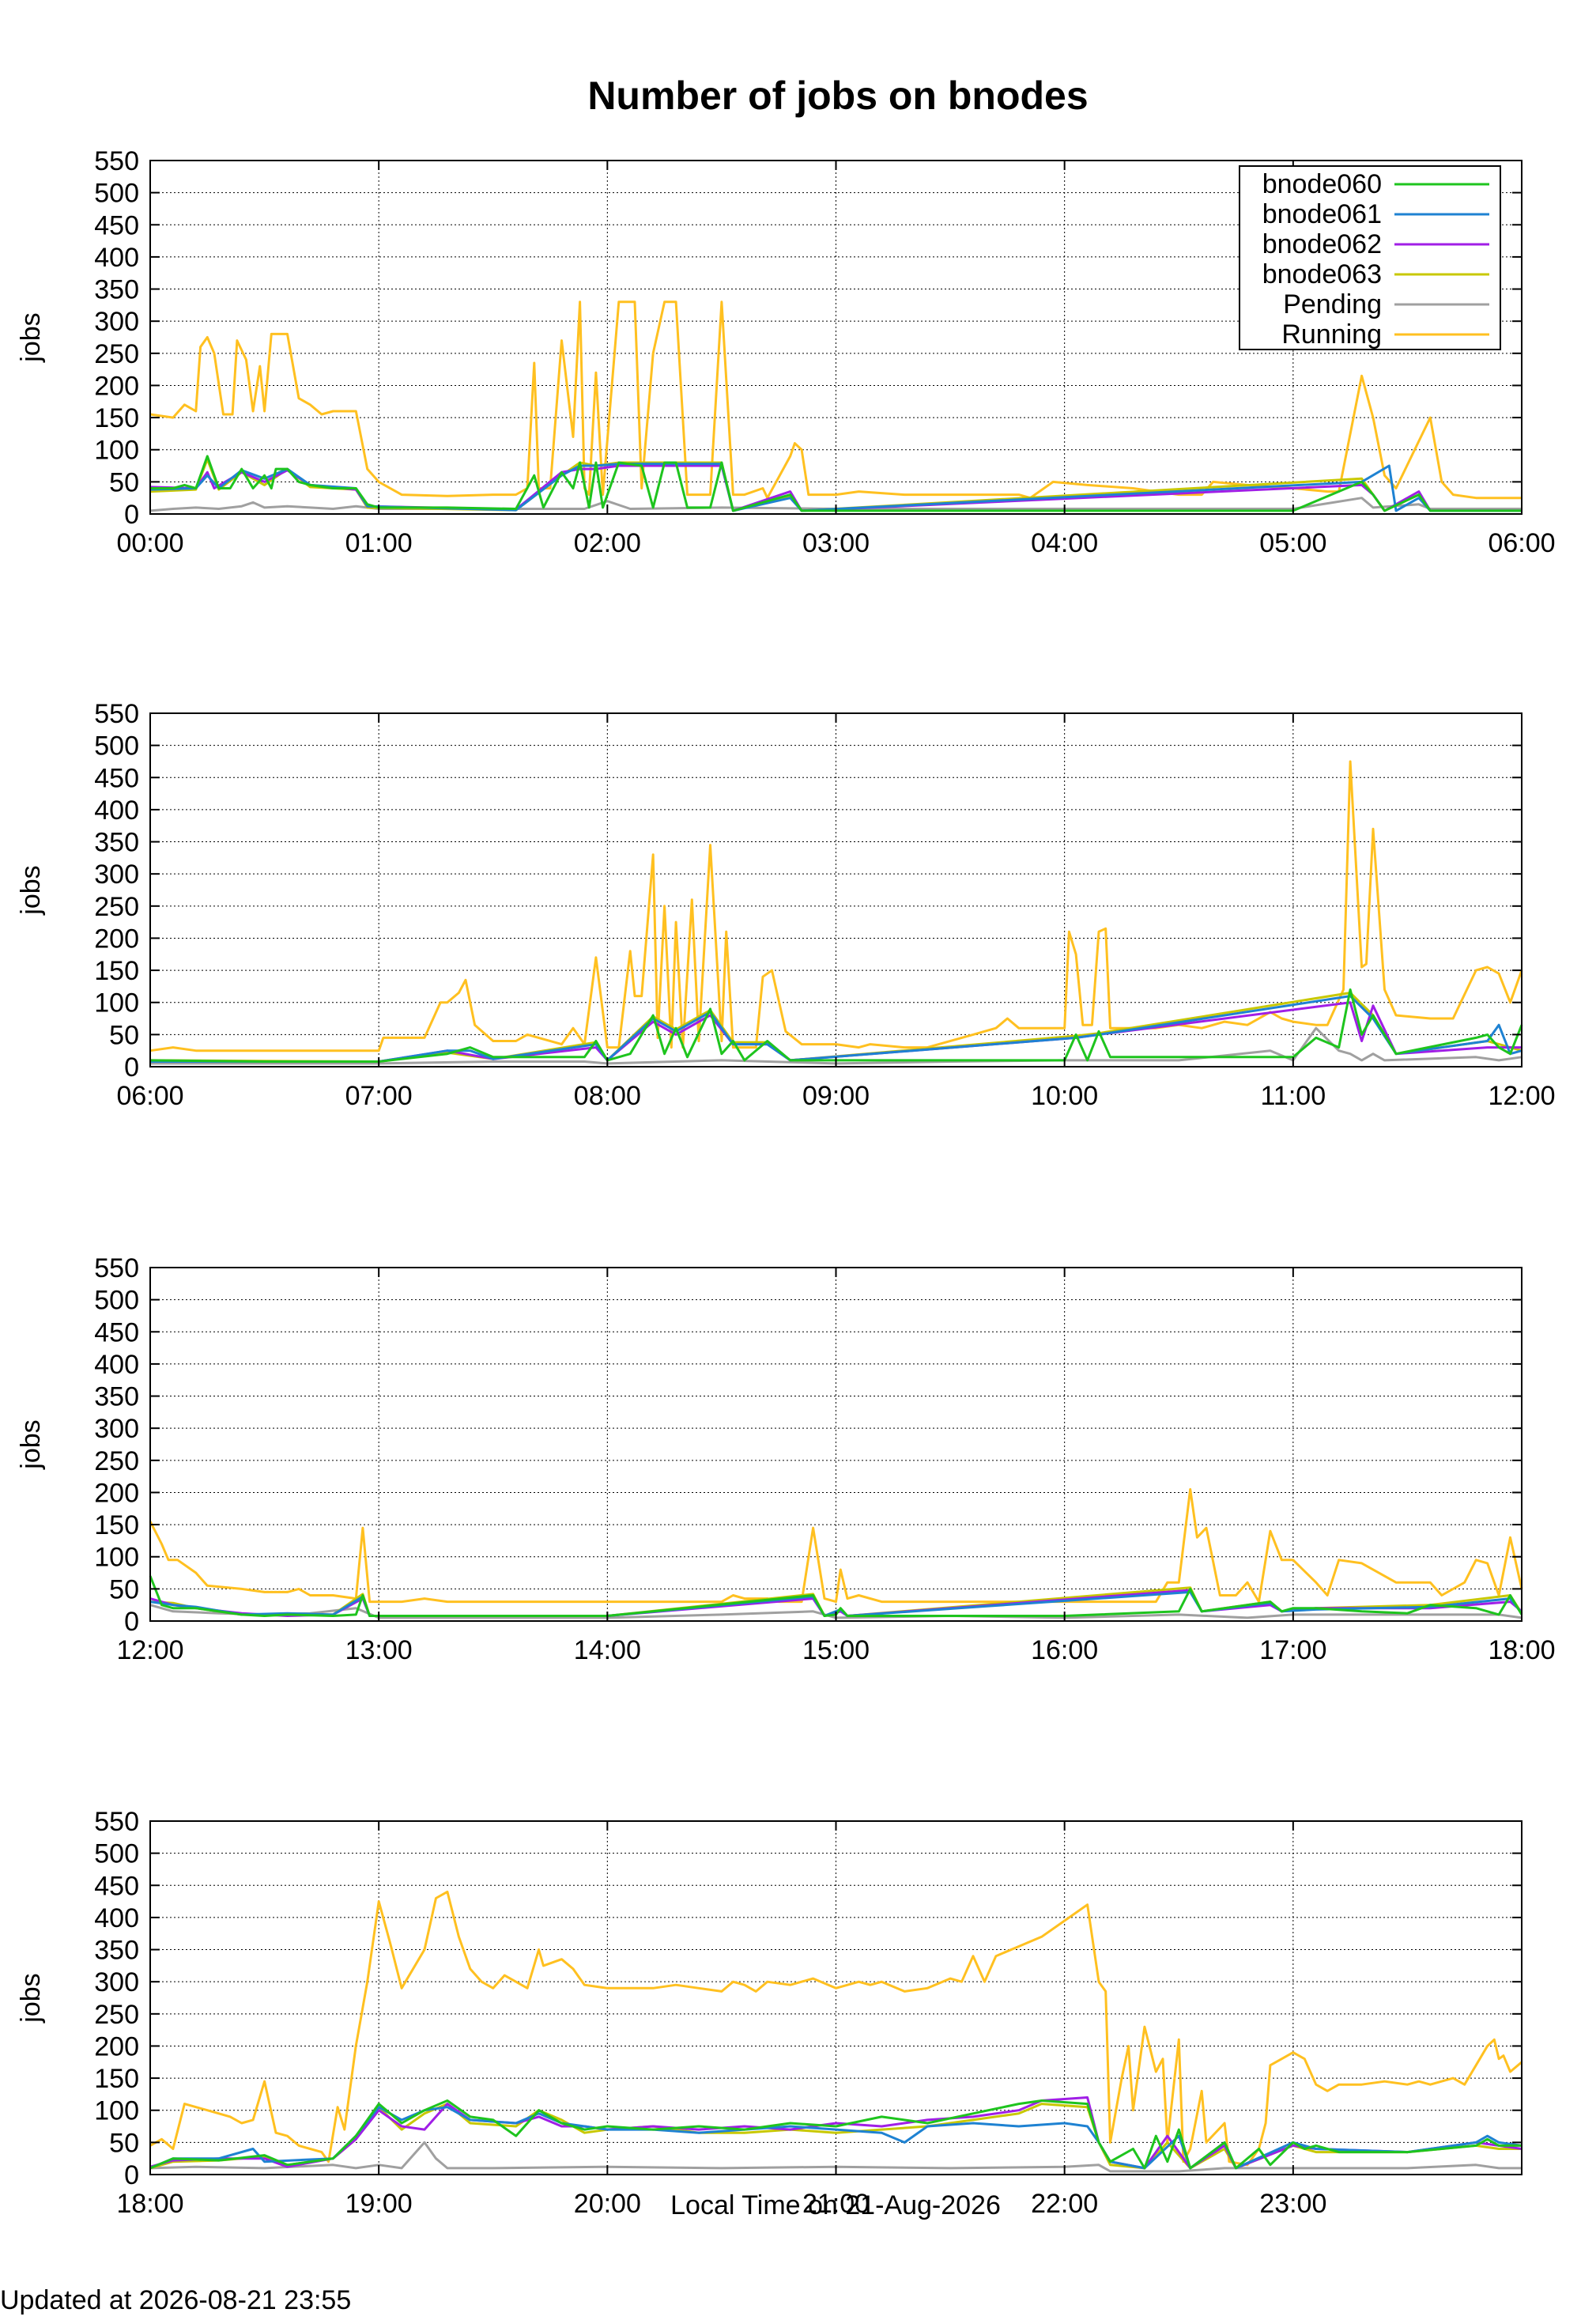  What do you see at coordinates (1332, 304) in the screenshot?
I see `legend-label: Pending` at bounding box center [1332, 304].